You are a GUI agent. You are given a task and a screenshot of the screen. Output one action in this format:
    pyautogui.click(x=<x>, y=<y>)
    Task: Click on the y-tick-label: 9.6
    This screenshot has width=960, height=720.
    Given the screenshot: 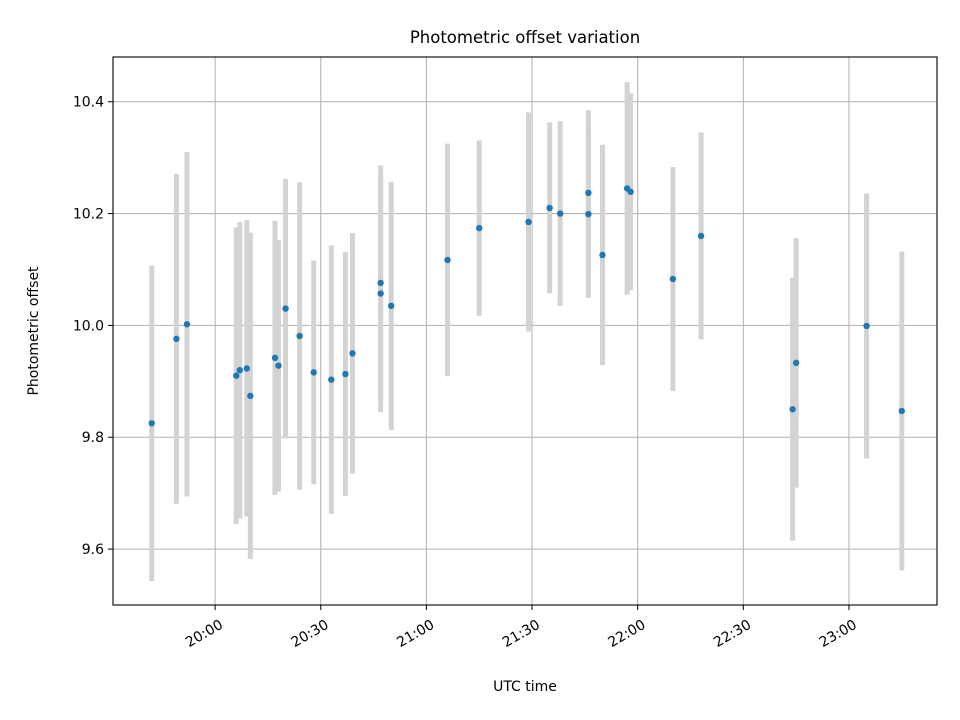 What is the action you would take?
    pyautogui.click(x=93, y=550)
    